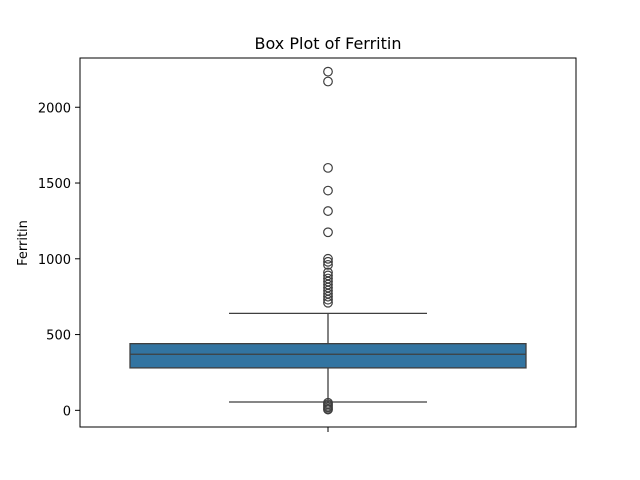 The image size is (640, 480). What do you see at coordinates (58, 336) in the screenshot?
I see `y-tick-label: 500` at bounding box center [58, 336].